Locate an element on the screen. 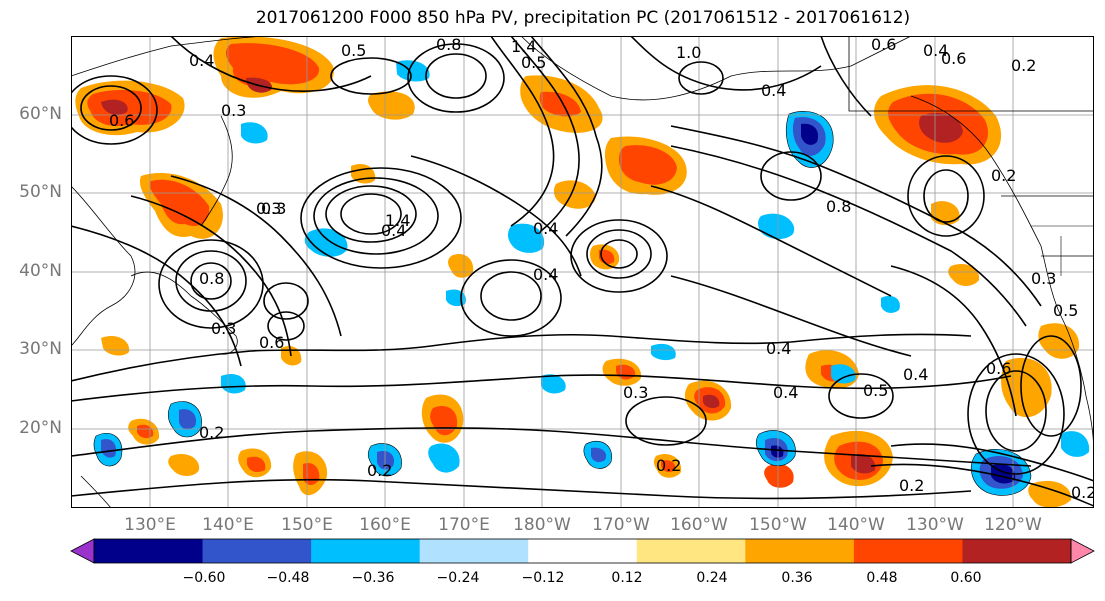 The image size is (1105, 601). lat-label: 40°N is located at coordinates (40, 271).